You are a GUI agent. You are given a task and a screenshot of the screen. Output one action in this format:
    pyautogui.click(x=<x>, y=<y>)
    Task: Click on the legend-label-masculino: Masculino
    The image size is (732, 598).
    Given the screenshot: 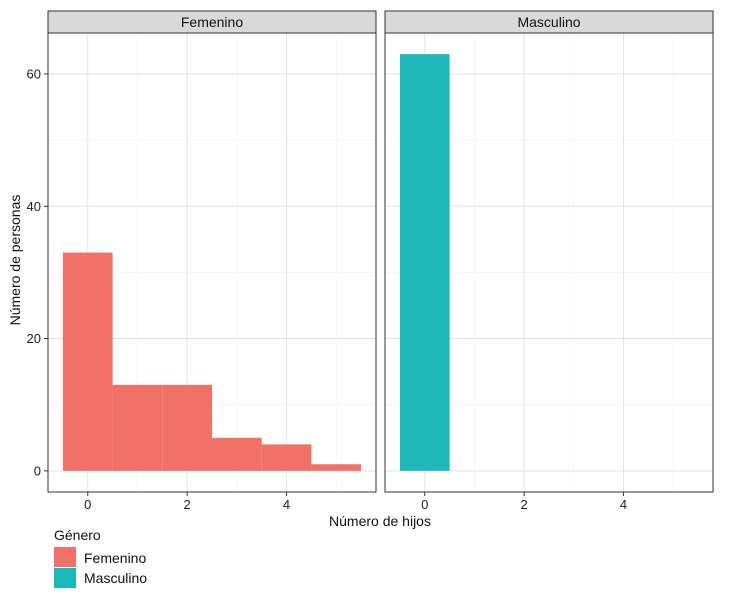 What is the action you would take?
    pyautogui.click(x=115, y=578)
    